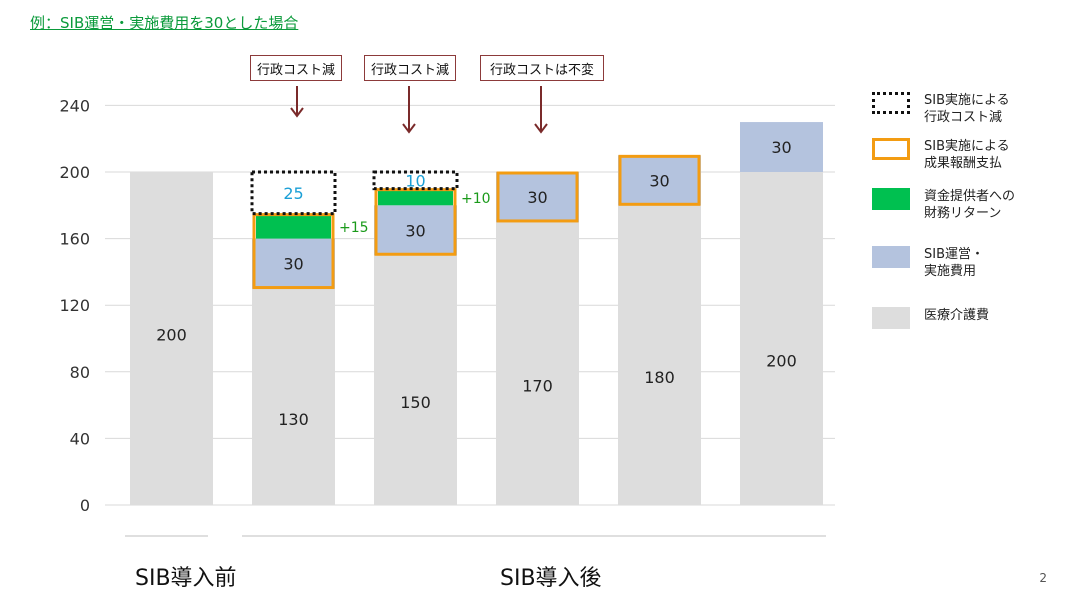  Describe the element at coordinates (542, 68) in the screenshot. I see `callout-cost-unchanged: 行政コストは不変` at that location.